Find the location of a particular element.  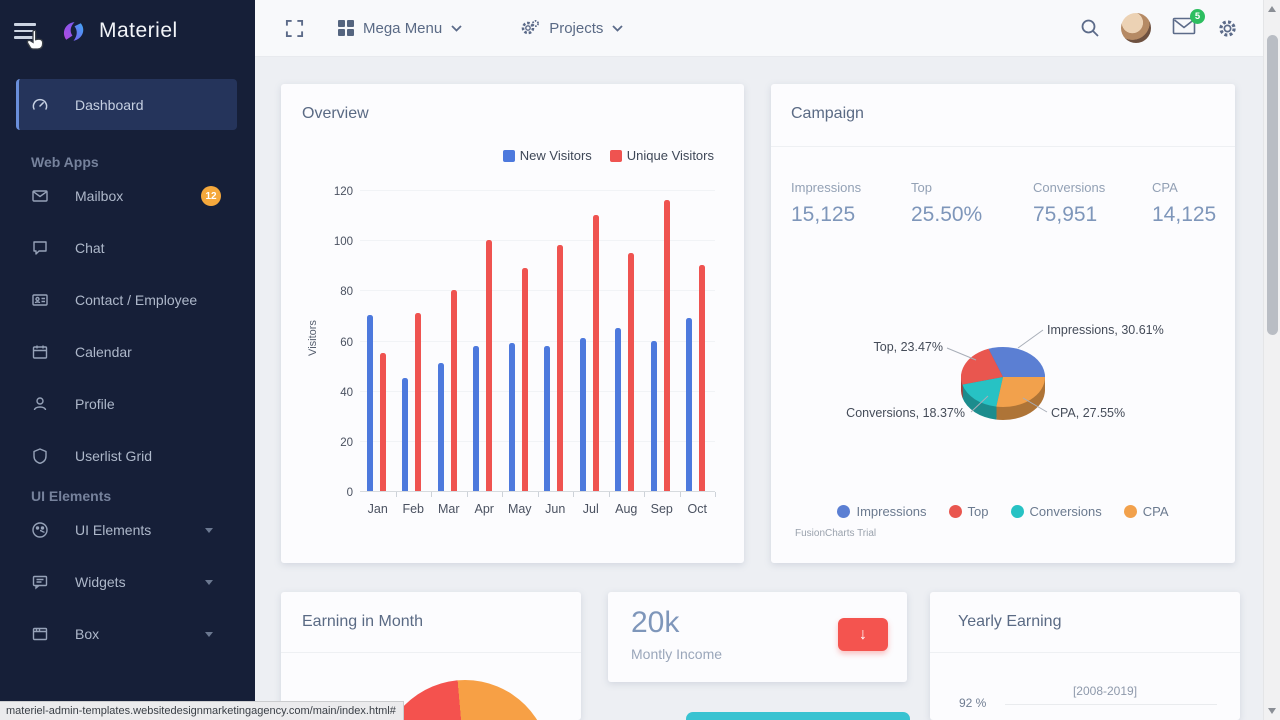

dashboard-icon is located at coordinates (40, 104).